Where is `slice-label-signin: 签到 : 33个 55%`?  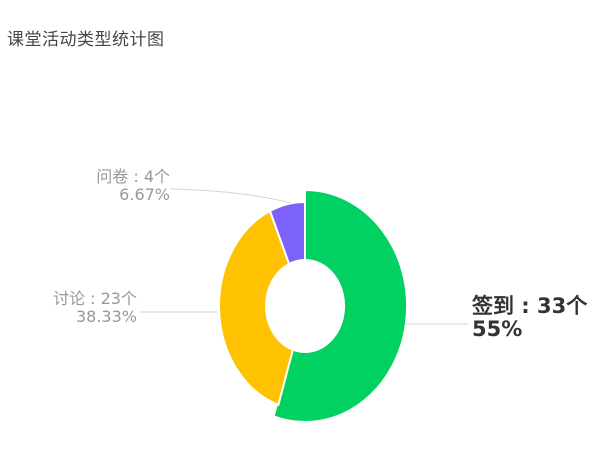 slice-label-signin: 签到 : 33个 55% is located at coordinates (529, 318).